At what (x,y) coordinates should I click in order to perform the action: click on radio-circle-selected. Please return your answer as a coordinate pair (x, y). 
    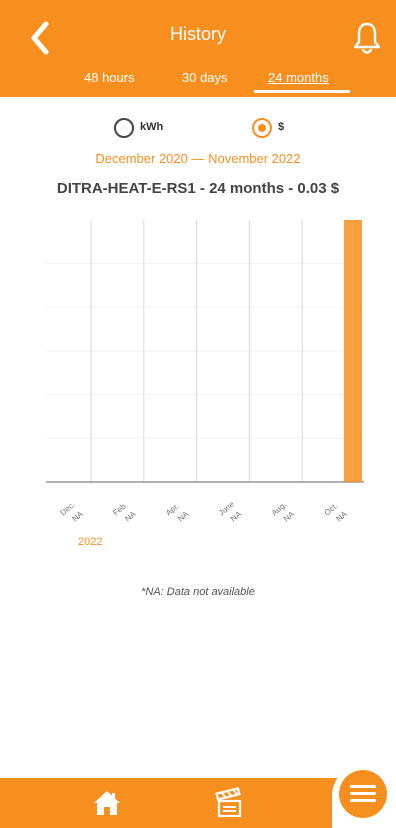
    Looking at the image, I should click on (262, 128).